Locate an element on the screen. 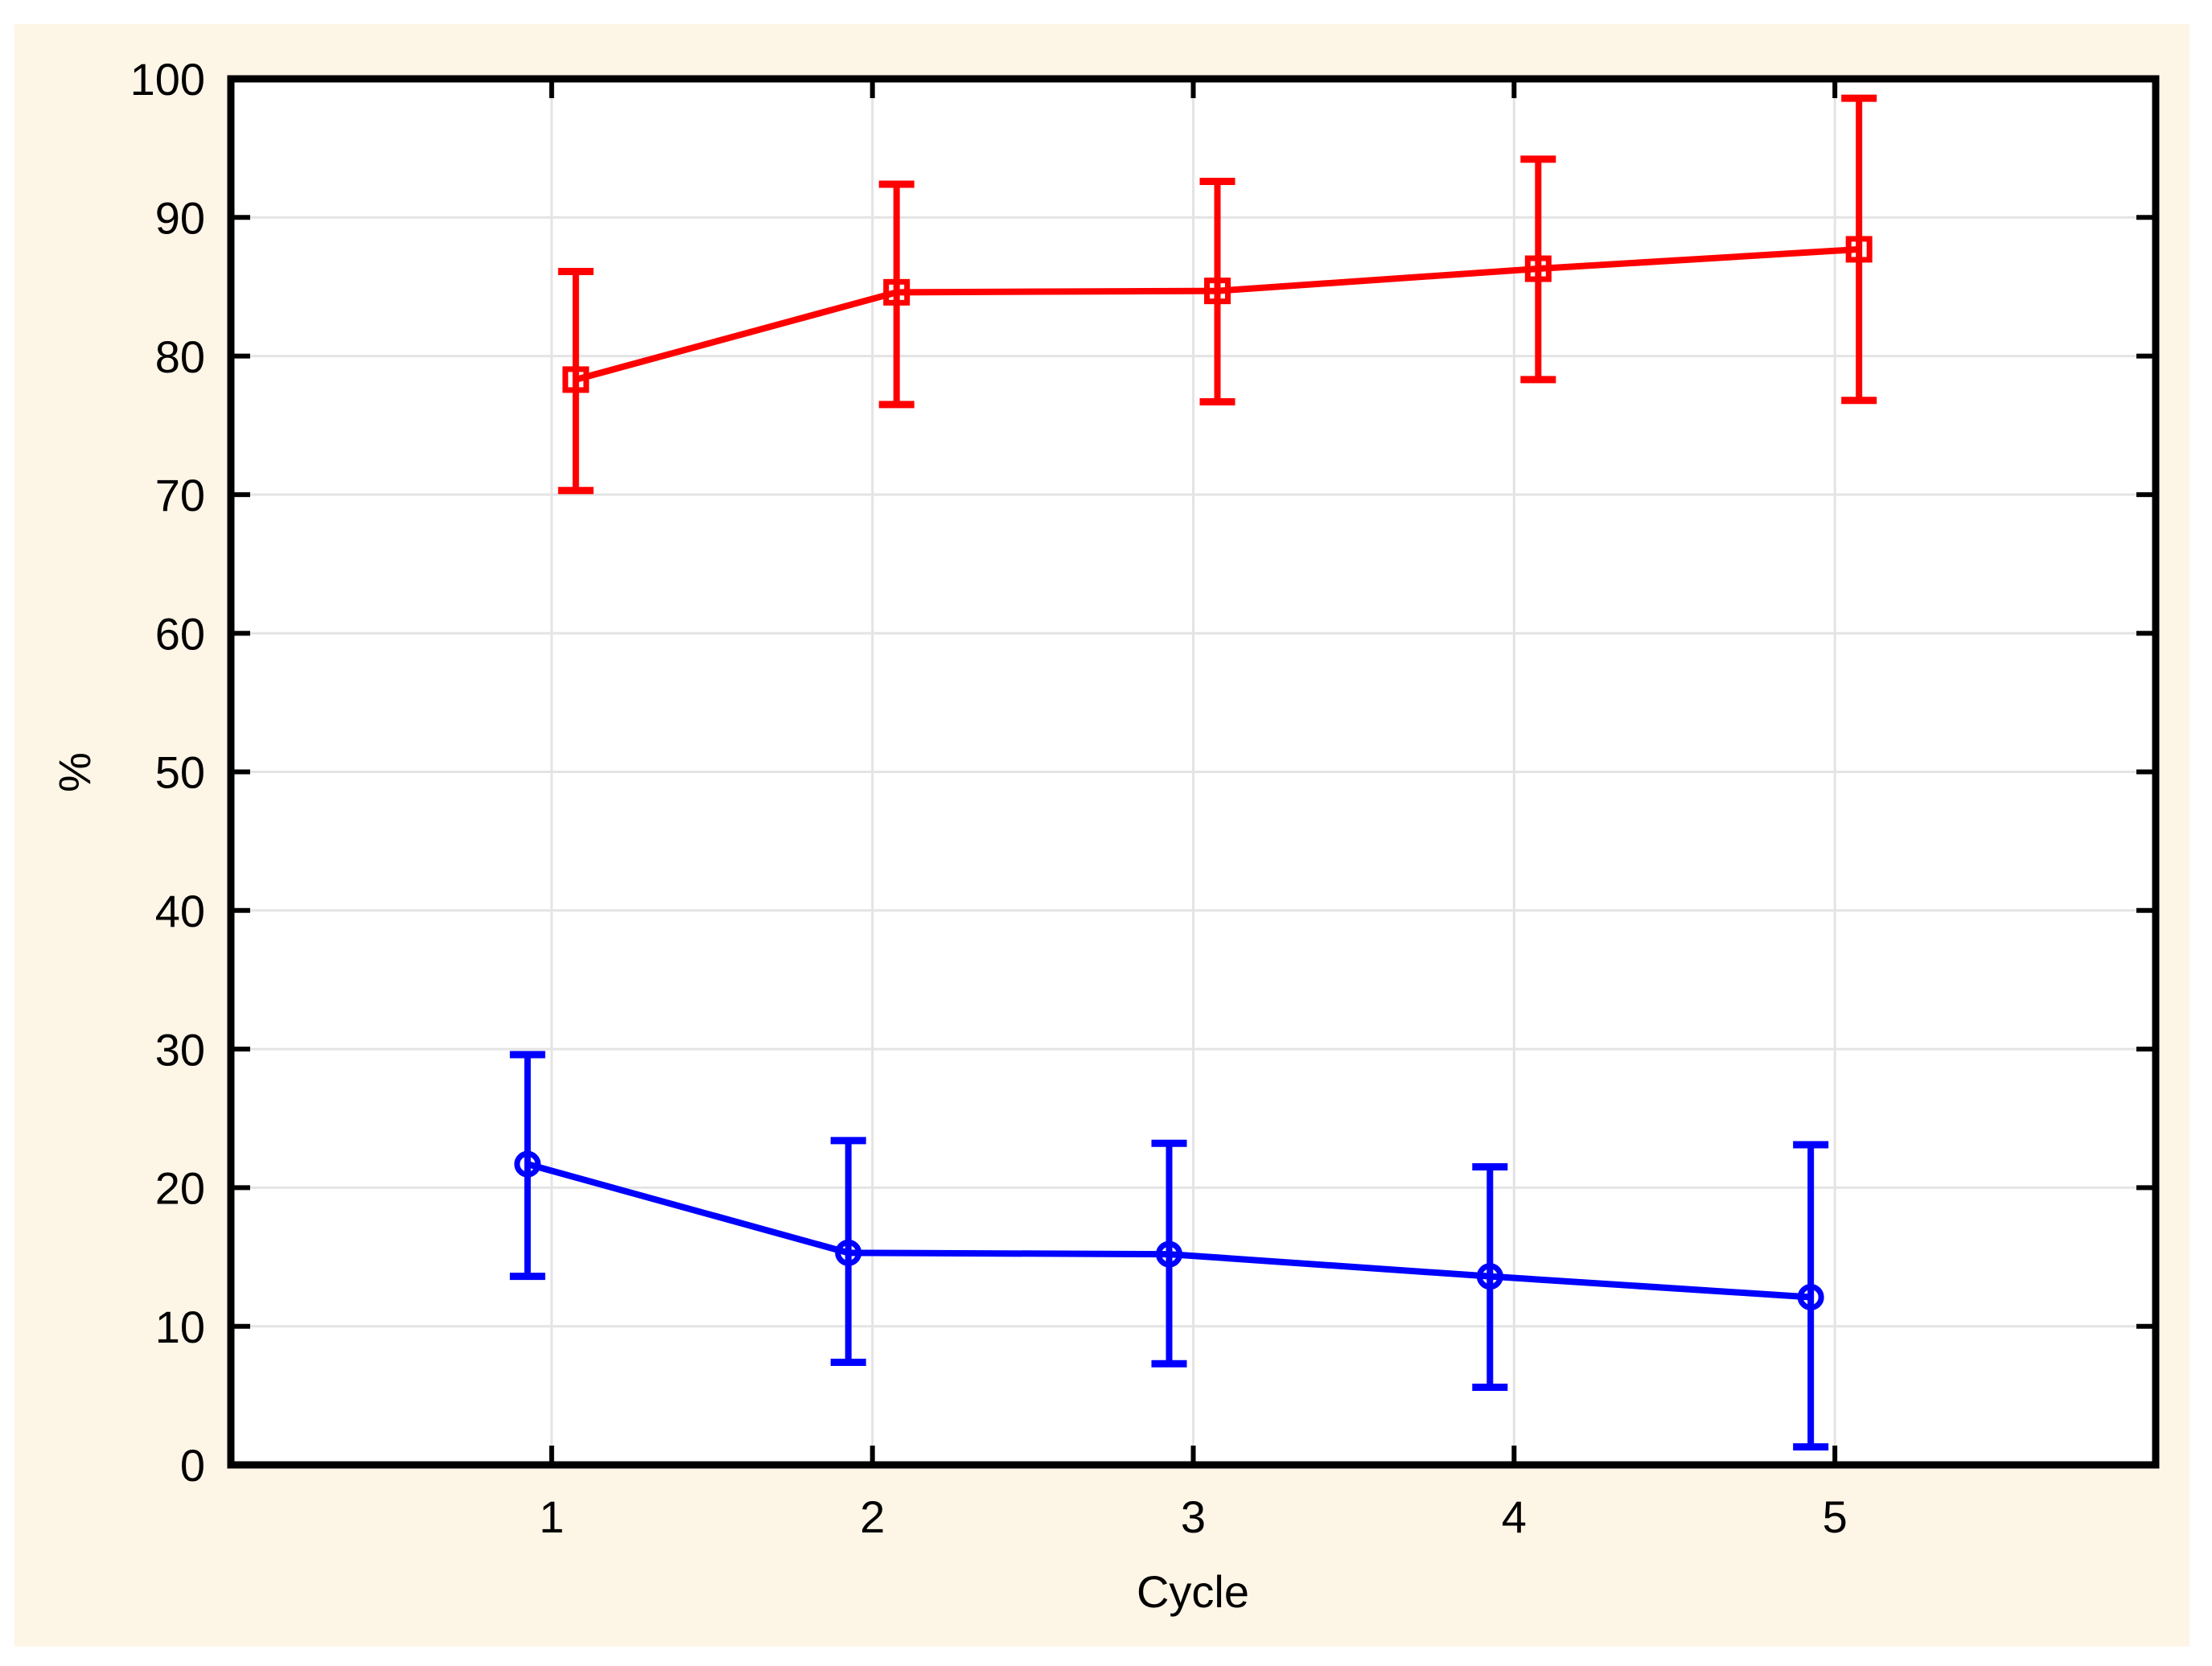 The width and height of the screenshot is (2212, 1666). y-tick-label: 70 is located at coordinates (180, 495).